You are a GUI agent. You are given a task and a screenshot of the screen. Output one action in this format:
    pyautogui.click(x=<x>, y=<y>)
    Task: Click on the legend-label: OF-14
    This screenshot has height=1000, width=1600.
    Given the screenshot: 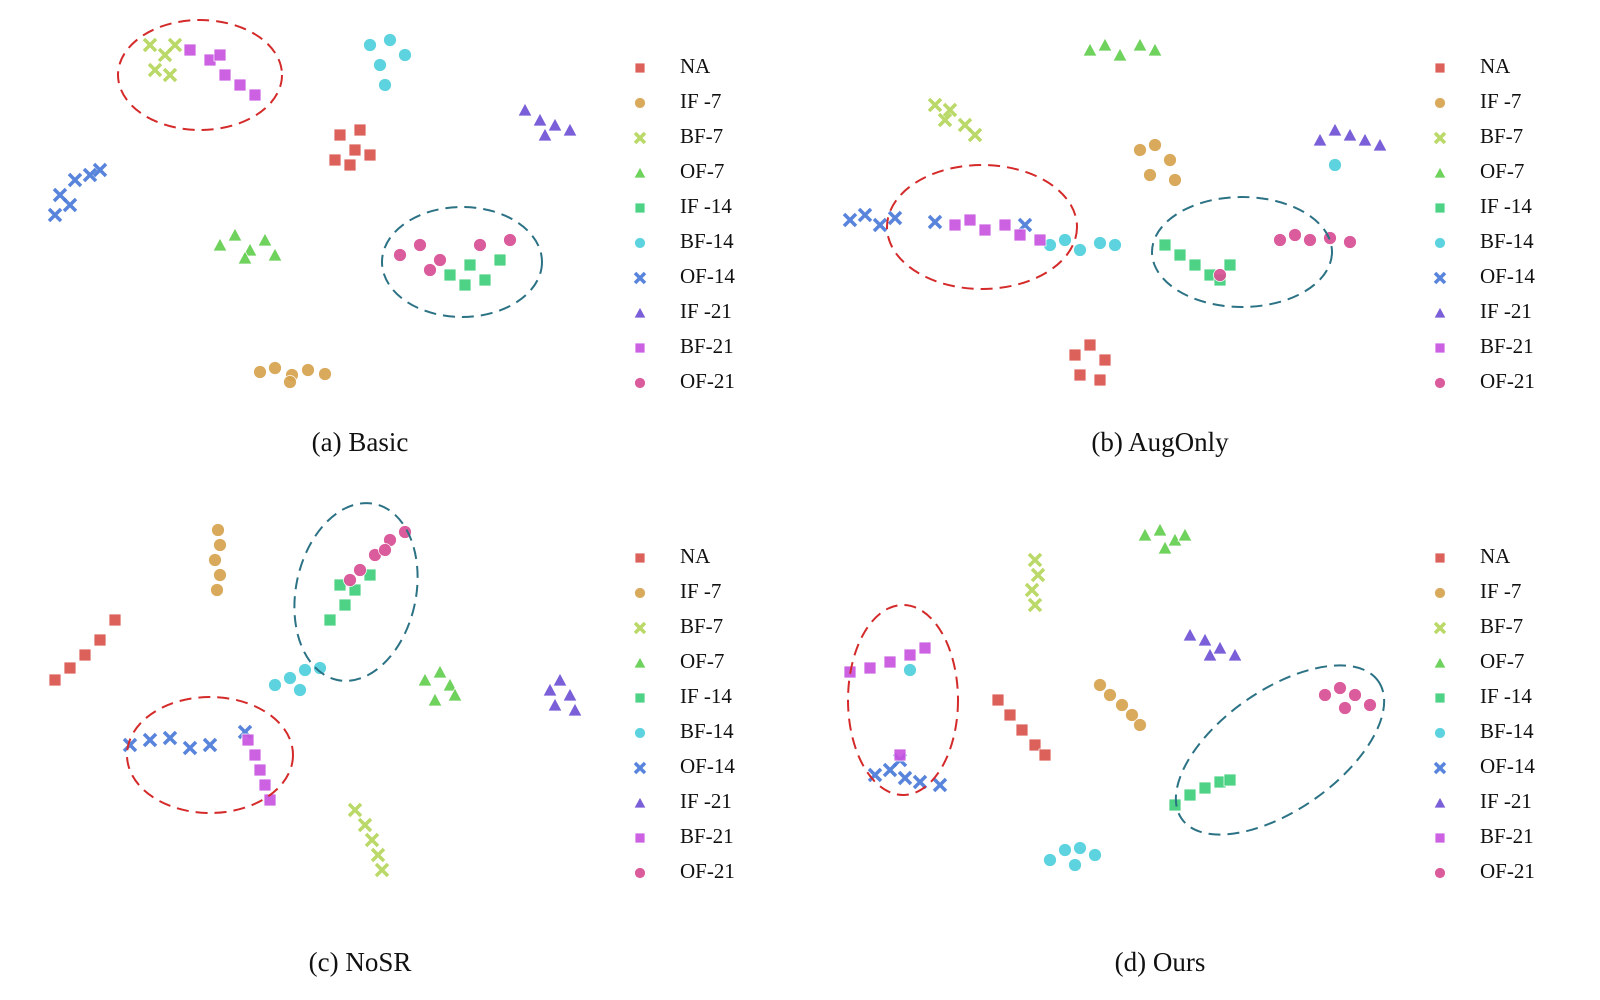 What is the action you would take?
    pyautogui.click(x=707, y=766)
    